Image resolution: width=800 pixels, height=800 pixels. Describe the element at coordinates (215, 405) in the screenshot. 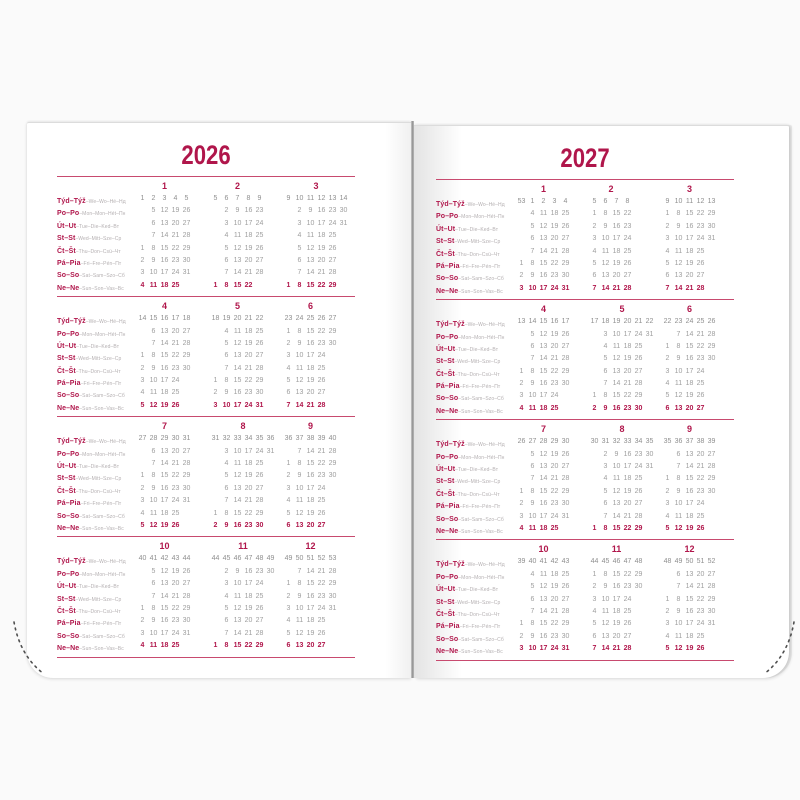

I see `day-cell: 3` at that location.